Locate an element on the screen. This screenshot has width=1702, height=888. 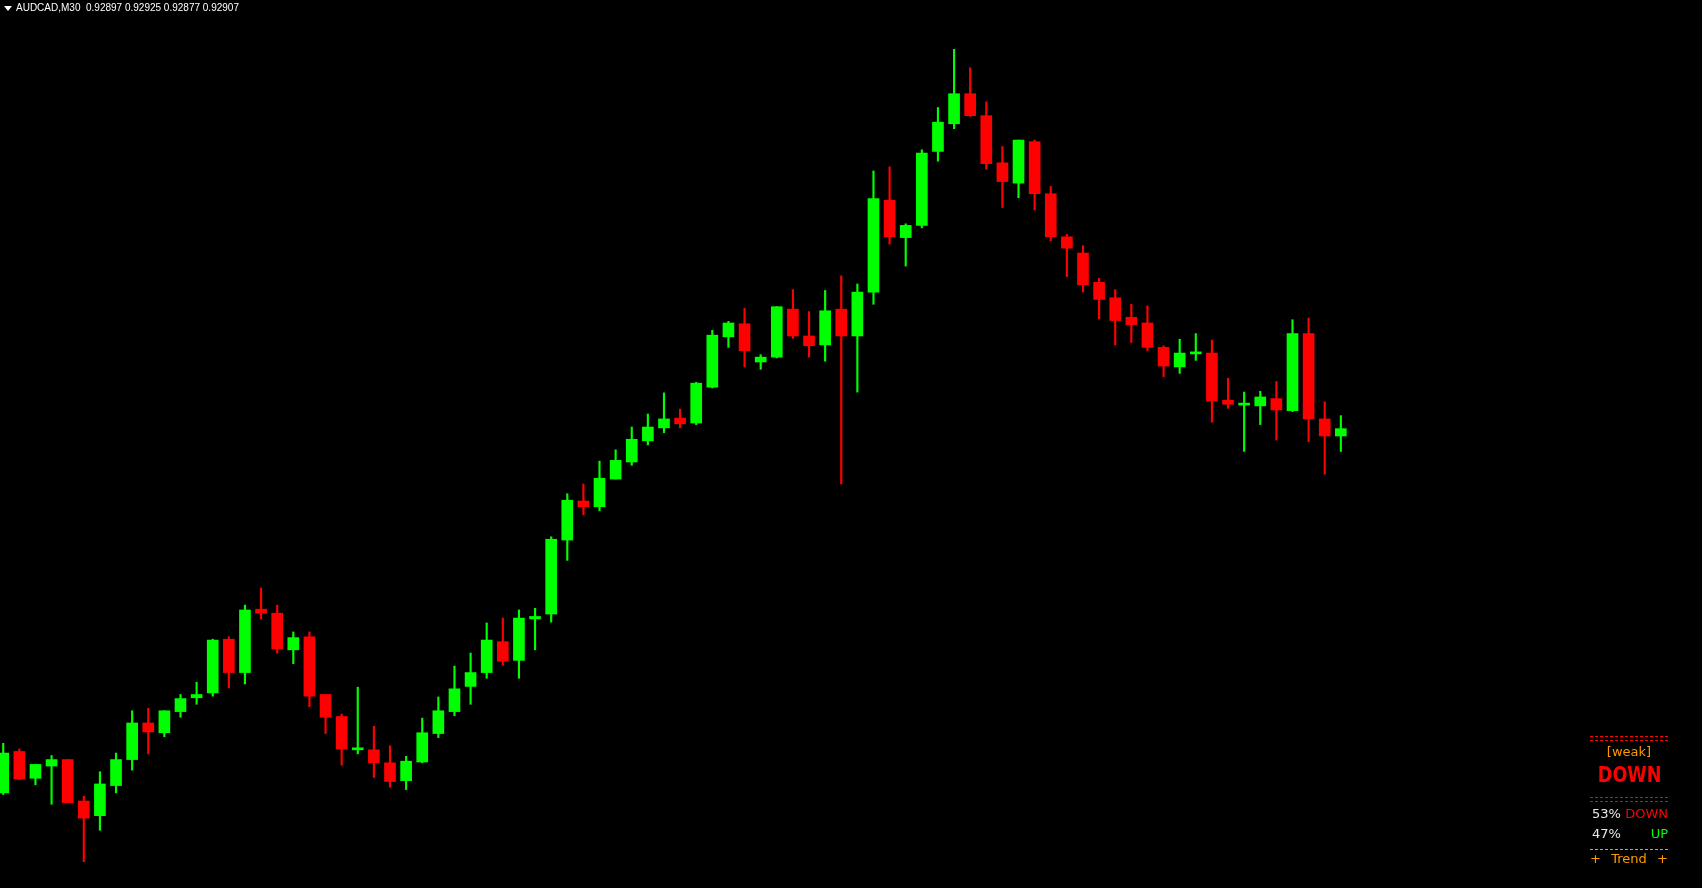
text: [weak] is located at coordinates (1629, 751).